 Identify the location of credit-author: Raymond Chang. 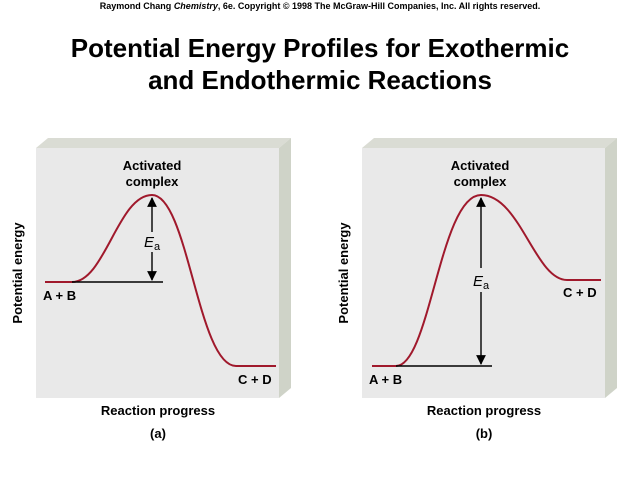
(135, 6).